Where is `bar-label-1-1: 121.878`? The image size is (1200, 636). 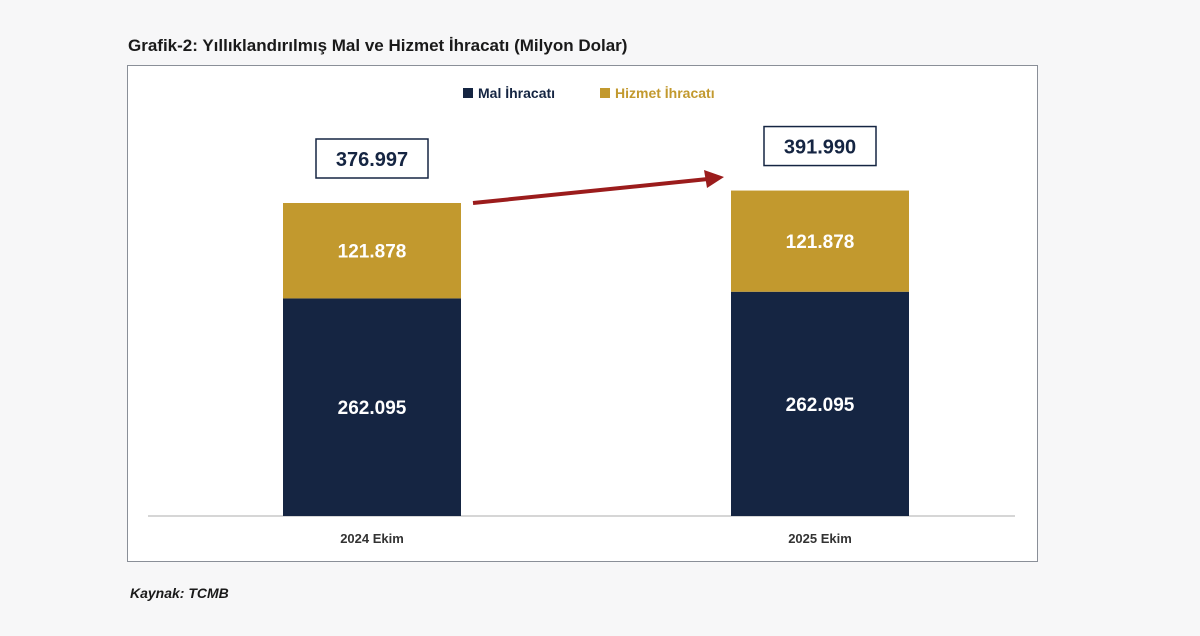 bar-label-1-1: 121.878 is located at coordinates (820, 242).